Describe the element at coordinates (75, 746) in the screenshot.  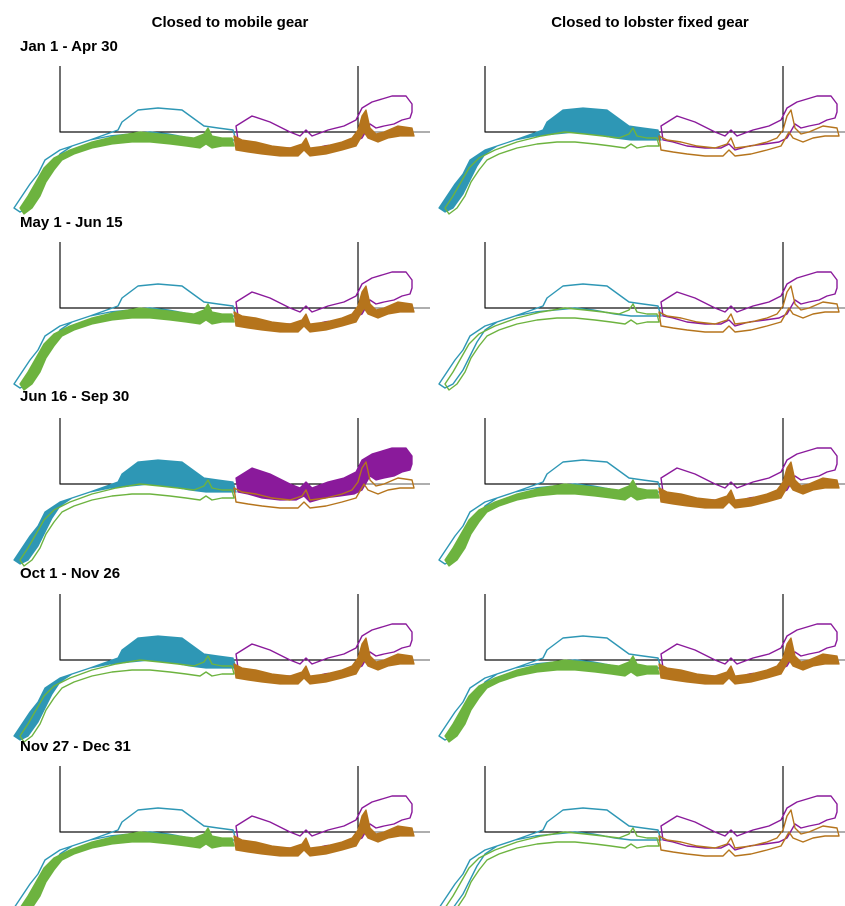
I see `period-label: Nov 27 - Dec 31` at that location.